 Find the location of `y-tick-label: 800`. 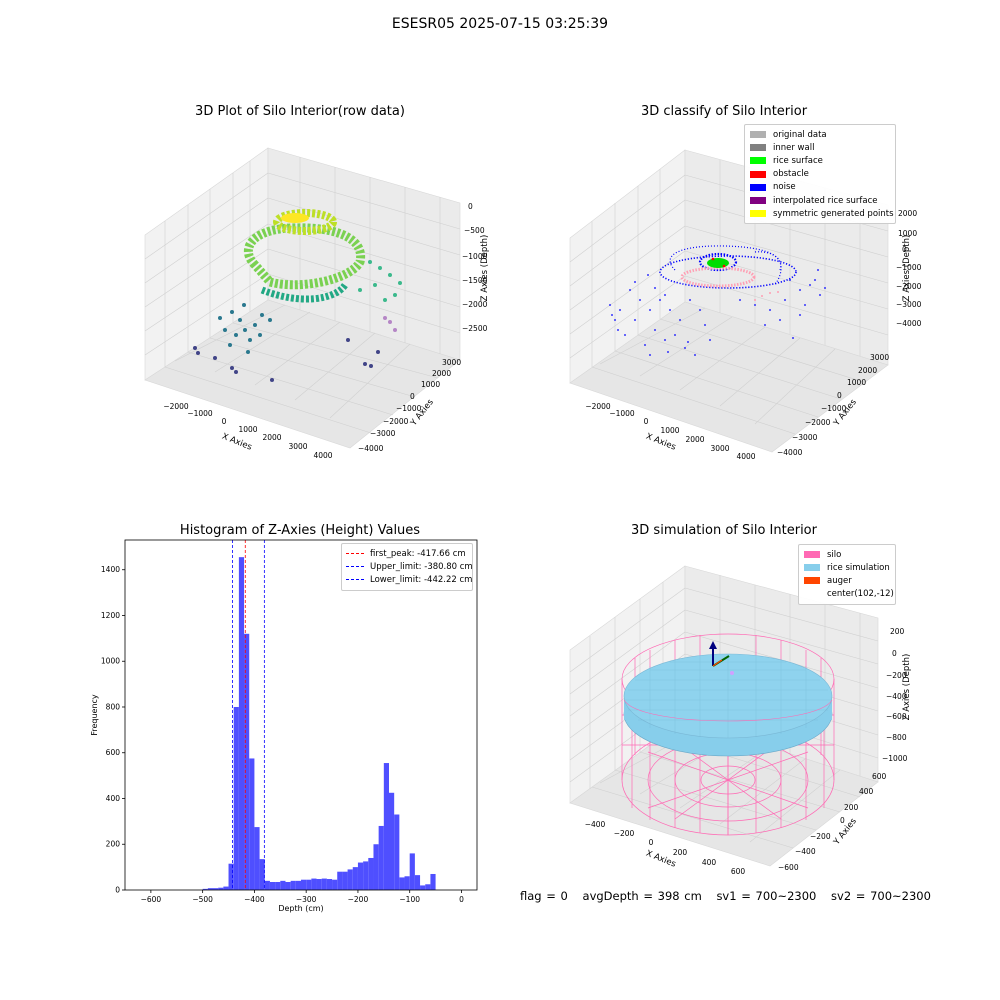

y-tick-label: 800 is located at coordinates (113, 706).